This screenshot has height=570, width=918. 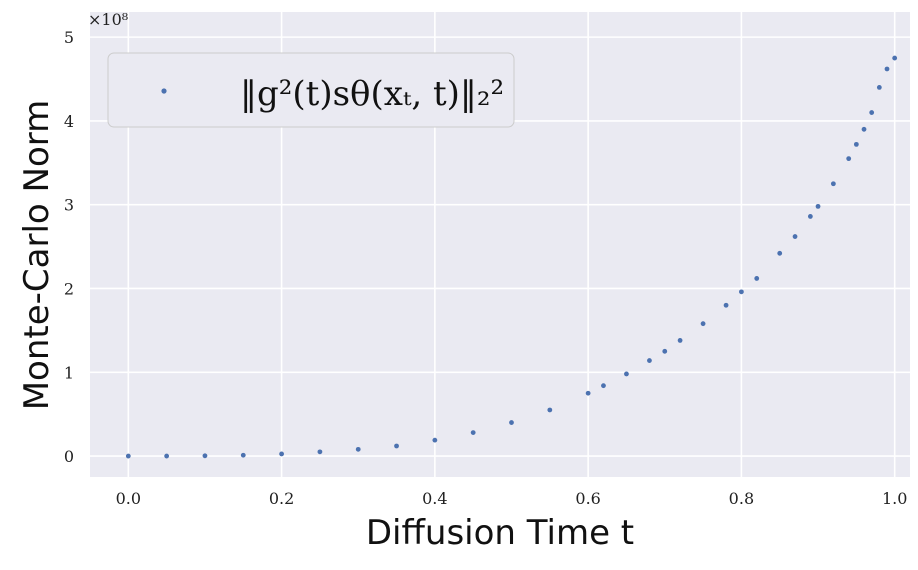 What do you see at coordinates (108, 19) in the screenshot?
I see `y-scale-multiplier: ×10⁸` at bounding box center [108, 19].